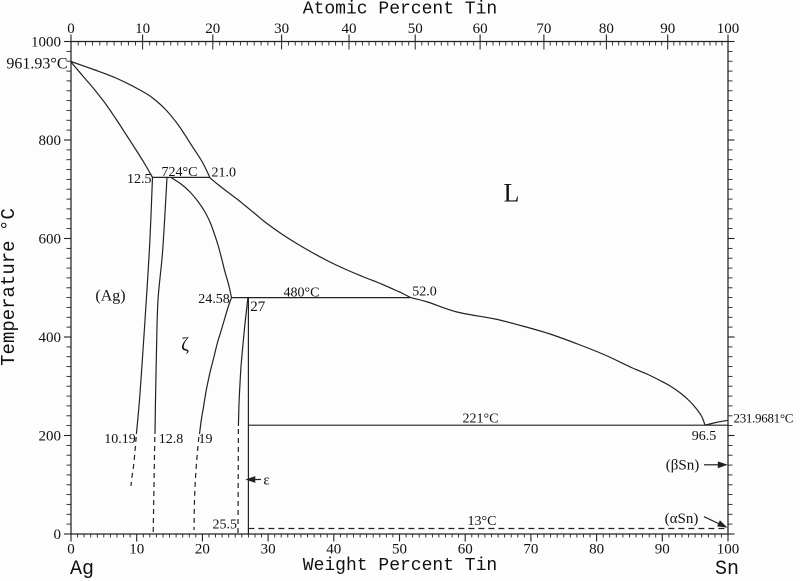 The width and height of the screenshot is (800, 581). Describe the element at coordinates (764, 418) in the screenshot. I see `svg-text: 231.9681°C` at that location.